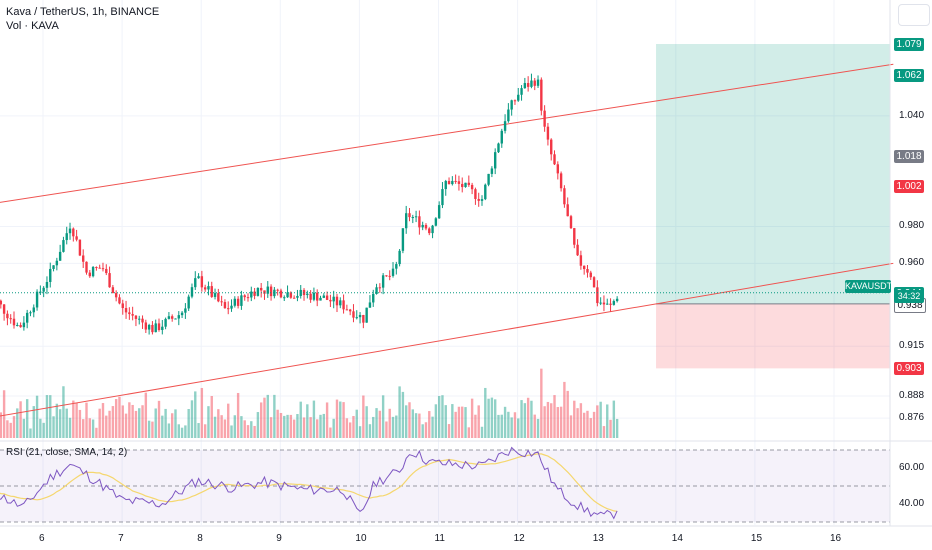 The height and width of the screenshot is (550, 932). Describe the element at coordinates (361, 538) in the screenshot. I see `time-tick-label: 10` at that location.